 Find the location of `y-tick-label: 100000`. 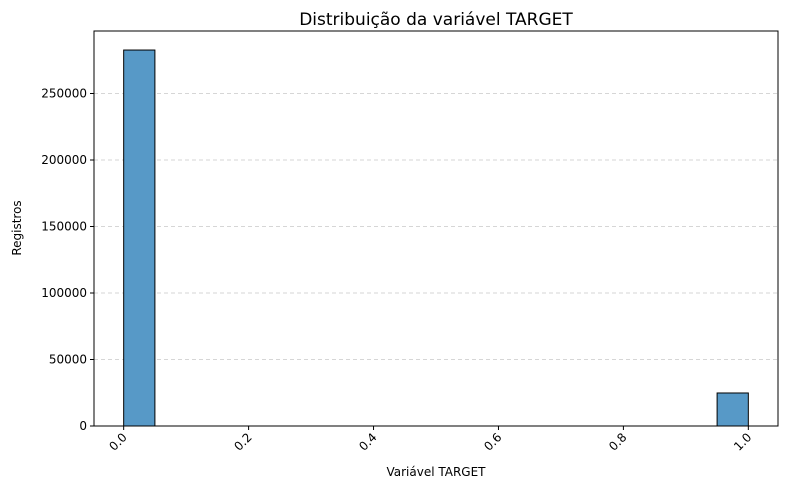

y-tick-label: 100000 is located at coordinates (64, 293).